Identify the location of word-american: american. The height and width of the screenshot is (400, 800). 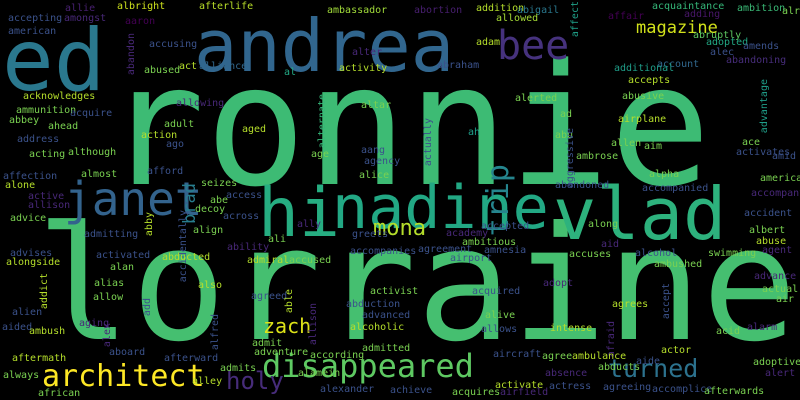
(32, 31).